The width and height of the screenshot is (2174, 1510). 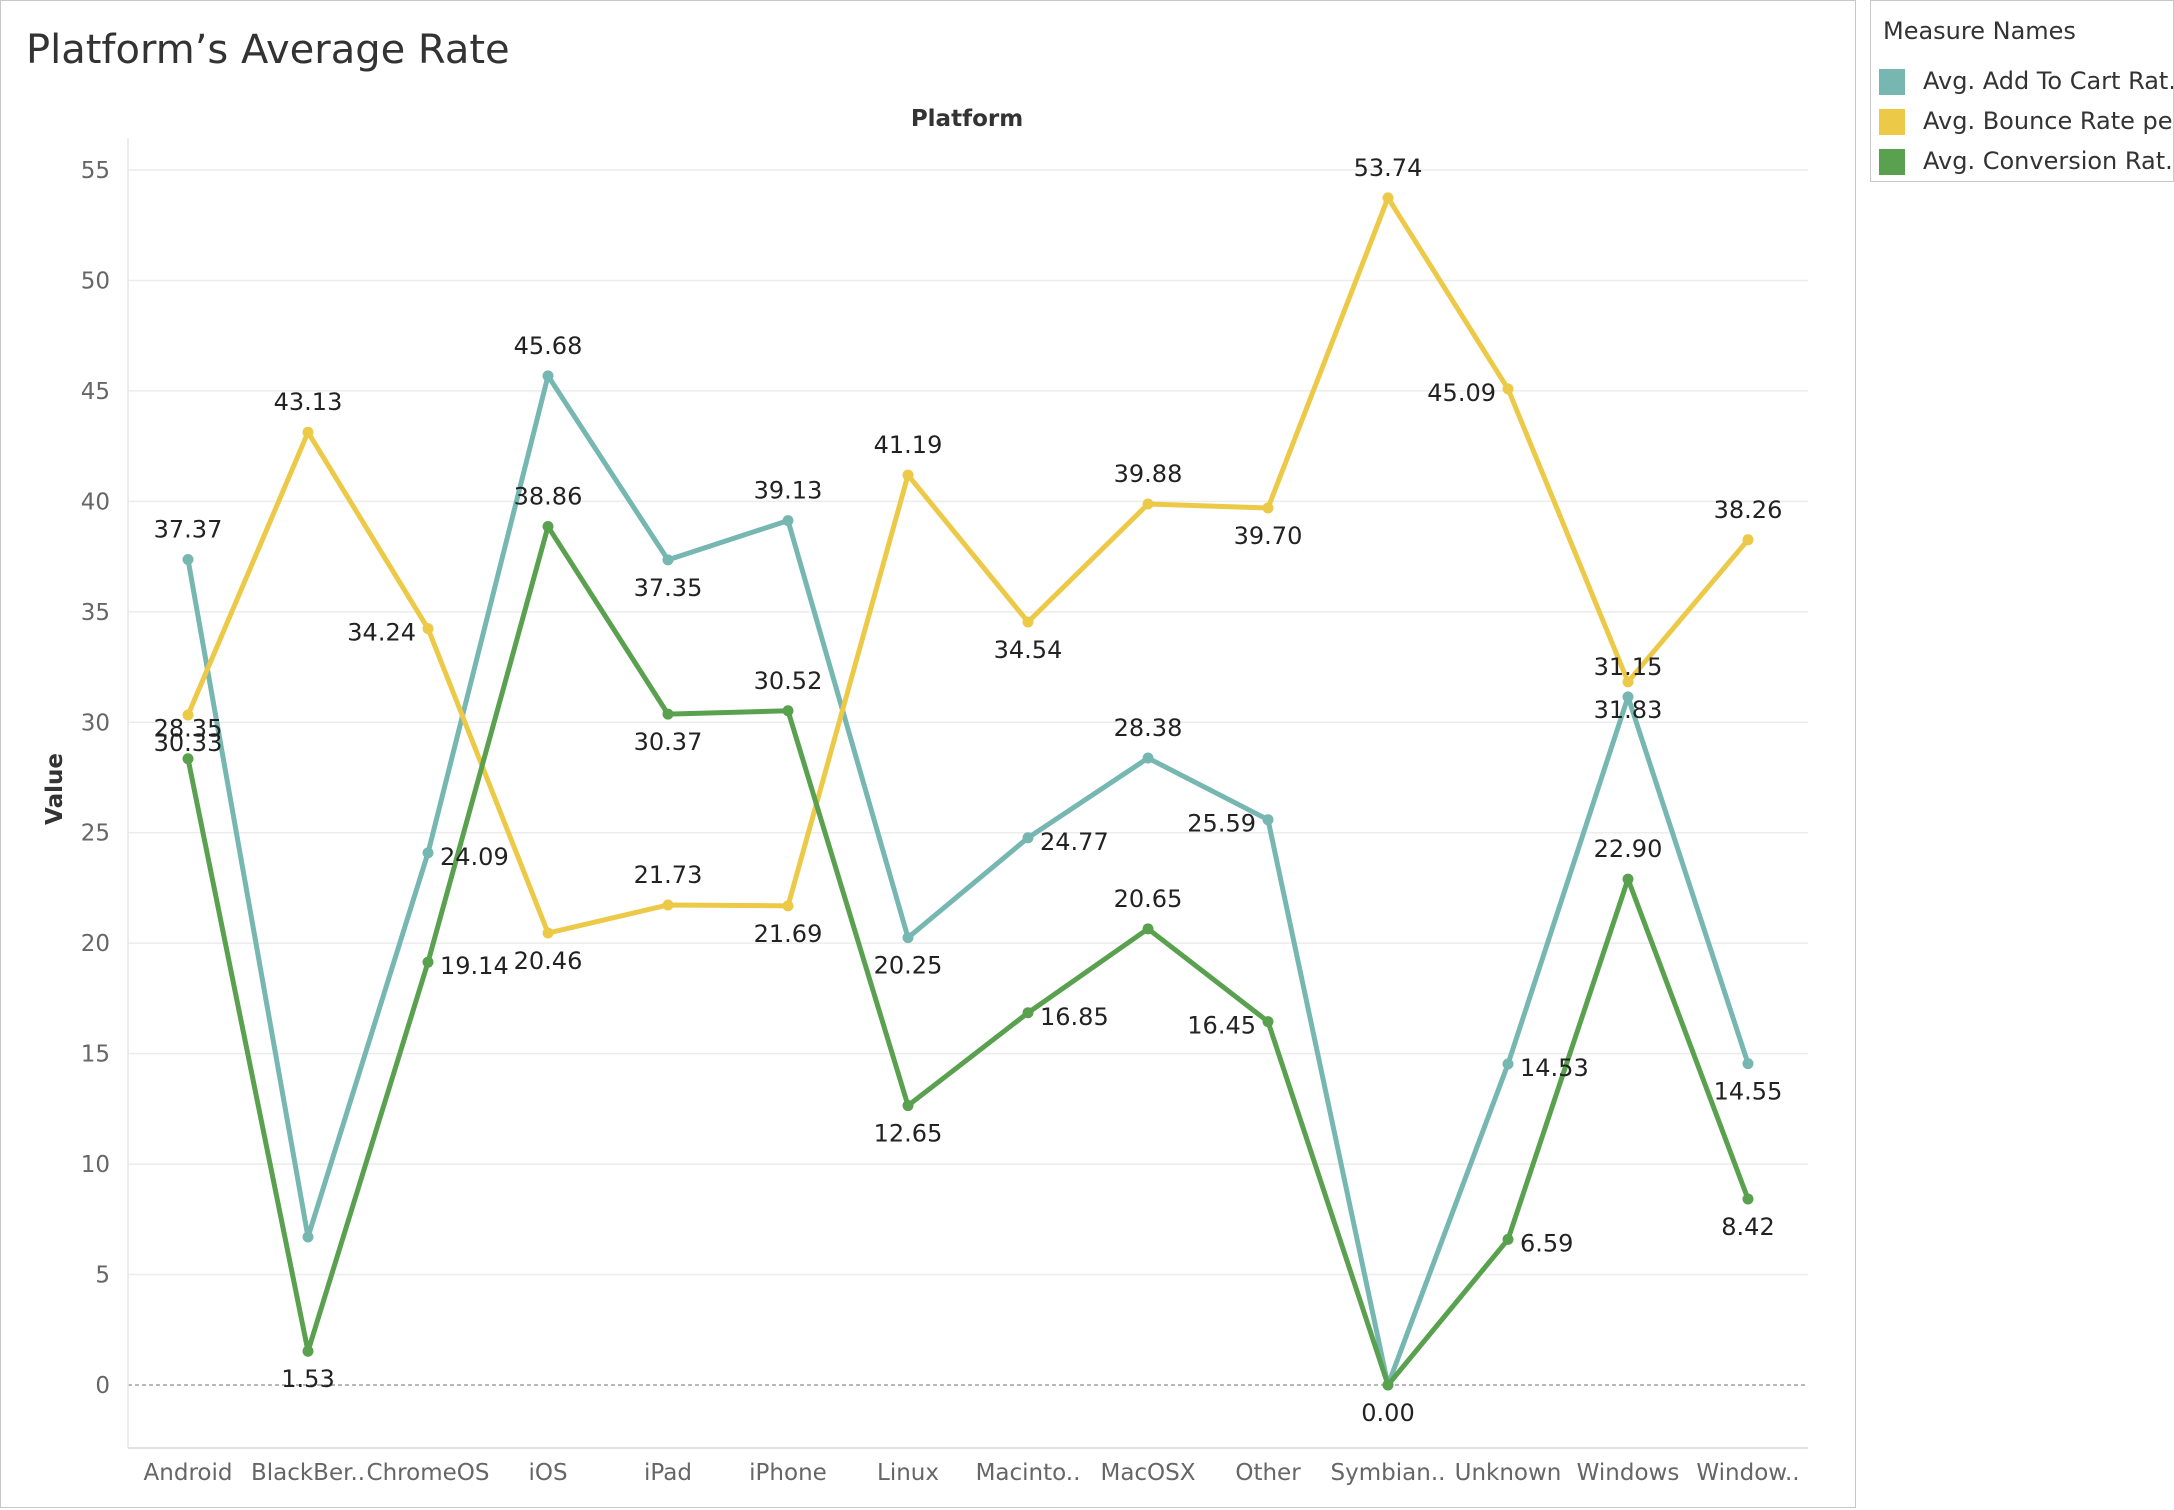 I want to click on data-label: 12.65, so click(x=908, y=1134).